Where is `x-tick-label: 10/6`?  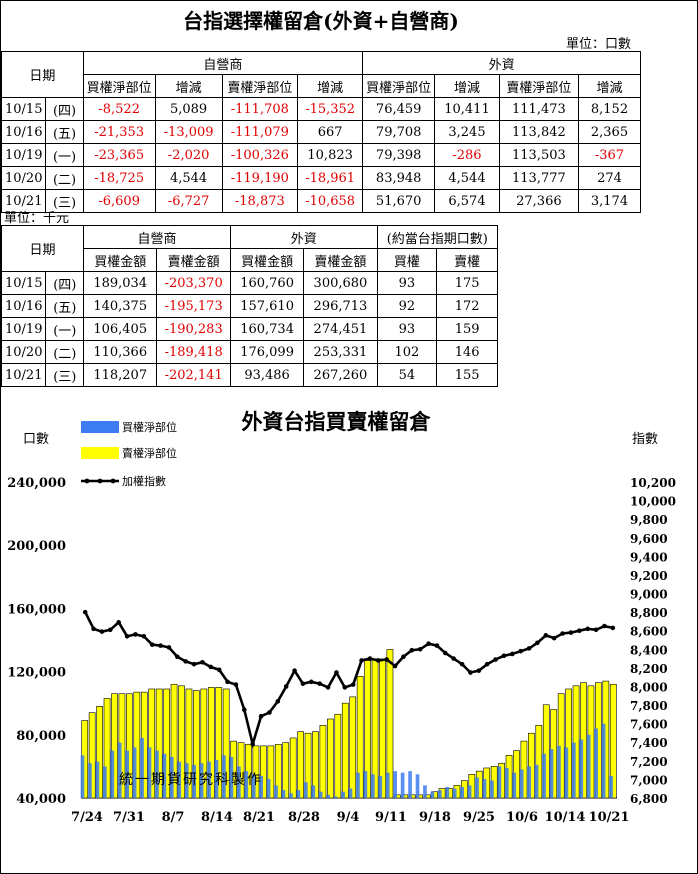
x-tick-label: 10/6 is located at coordinates (522, 817).